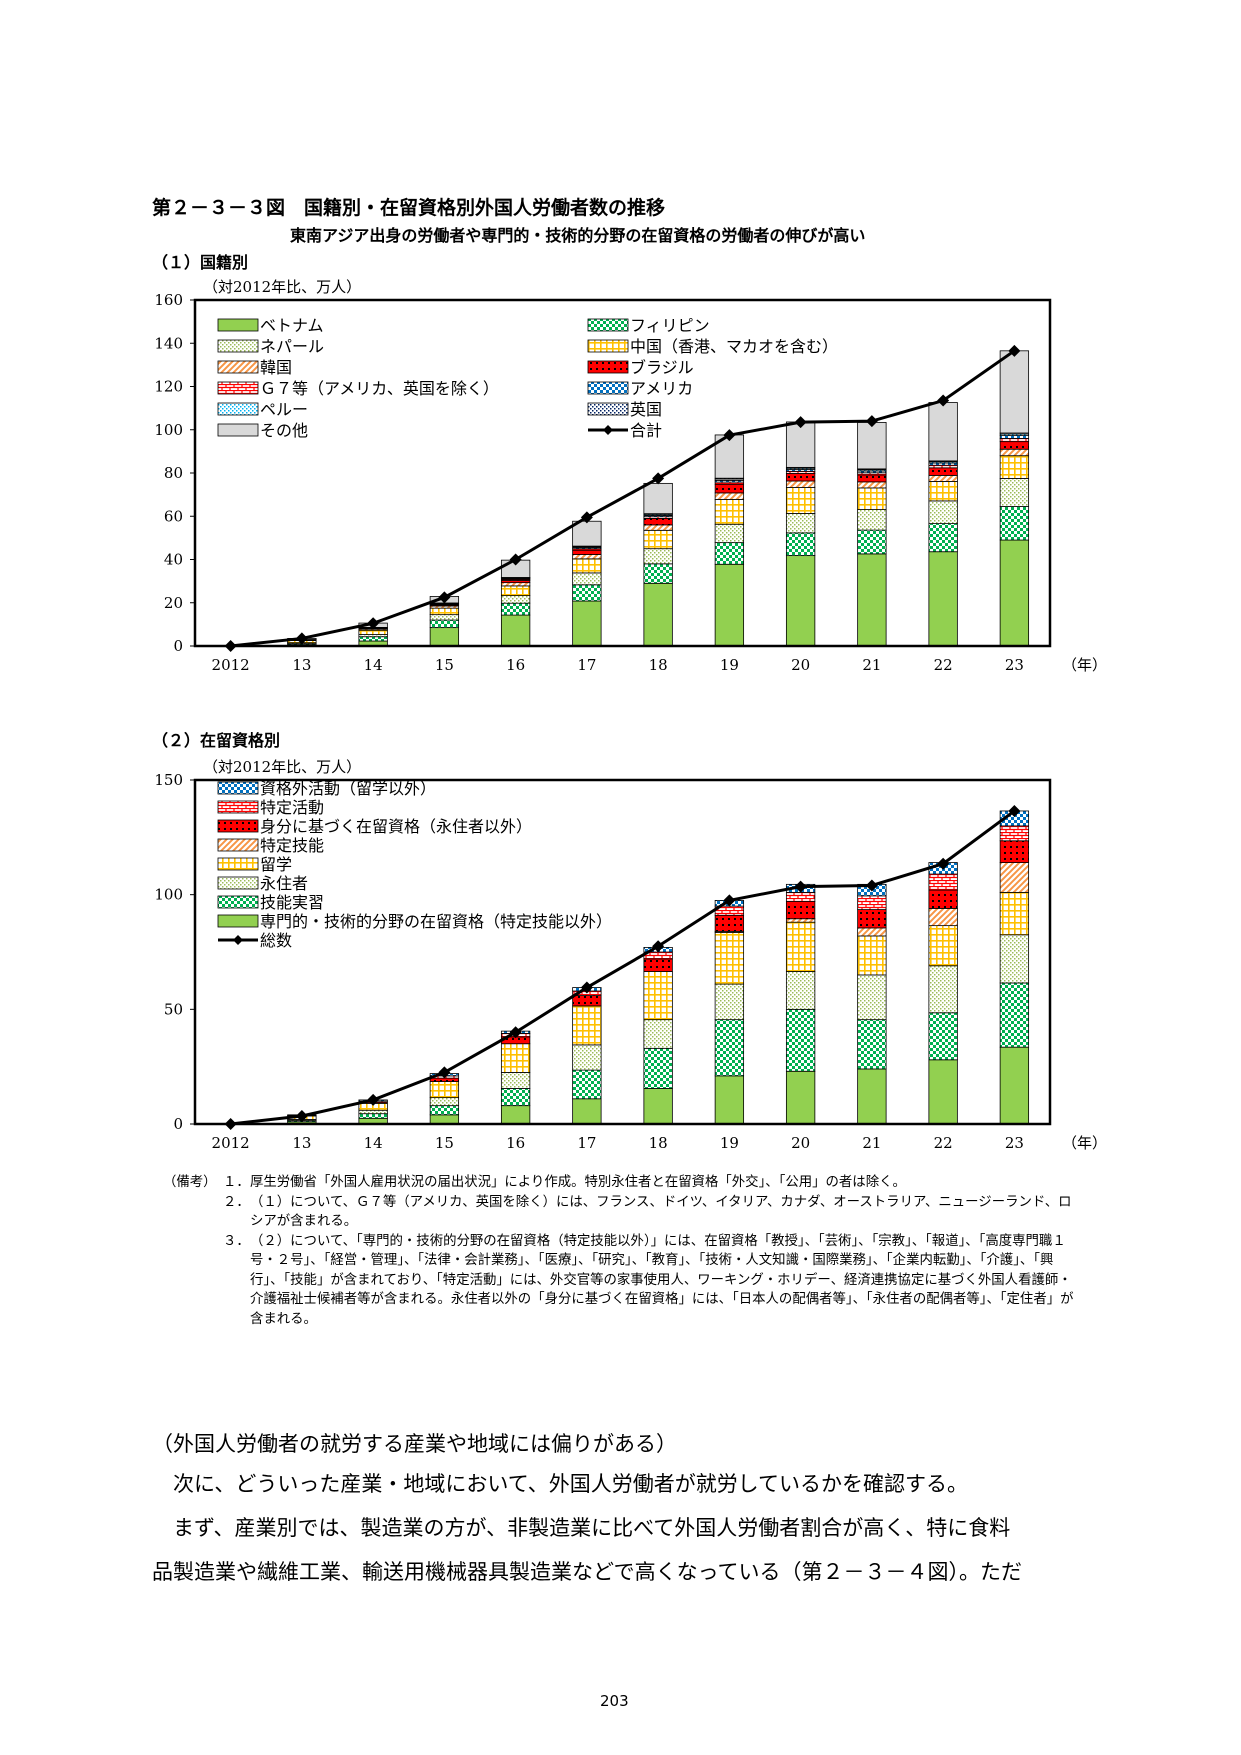 The height and width of the screenshot is (1755, 1241). What do you see at coordinates (348, 788) in the screenshot?
I see `legend-label: 資格外活動（留学以外）` at bounding box center [348, 788].